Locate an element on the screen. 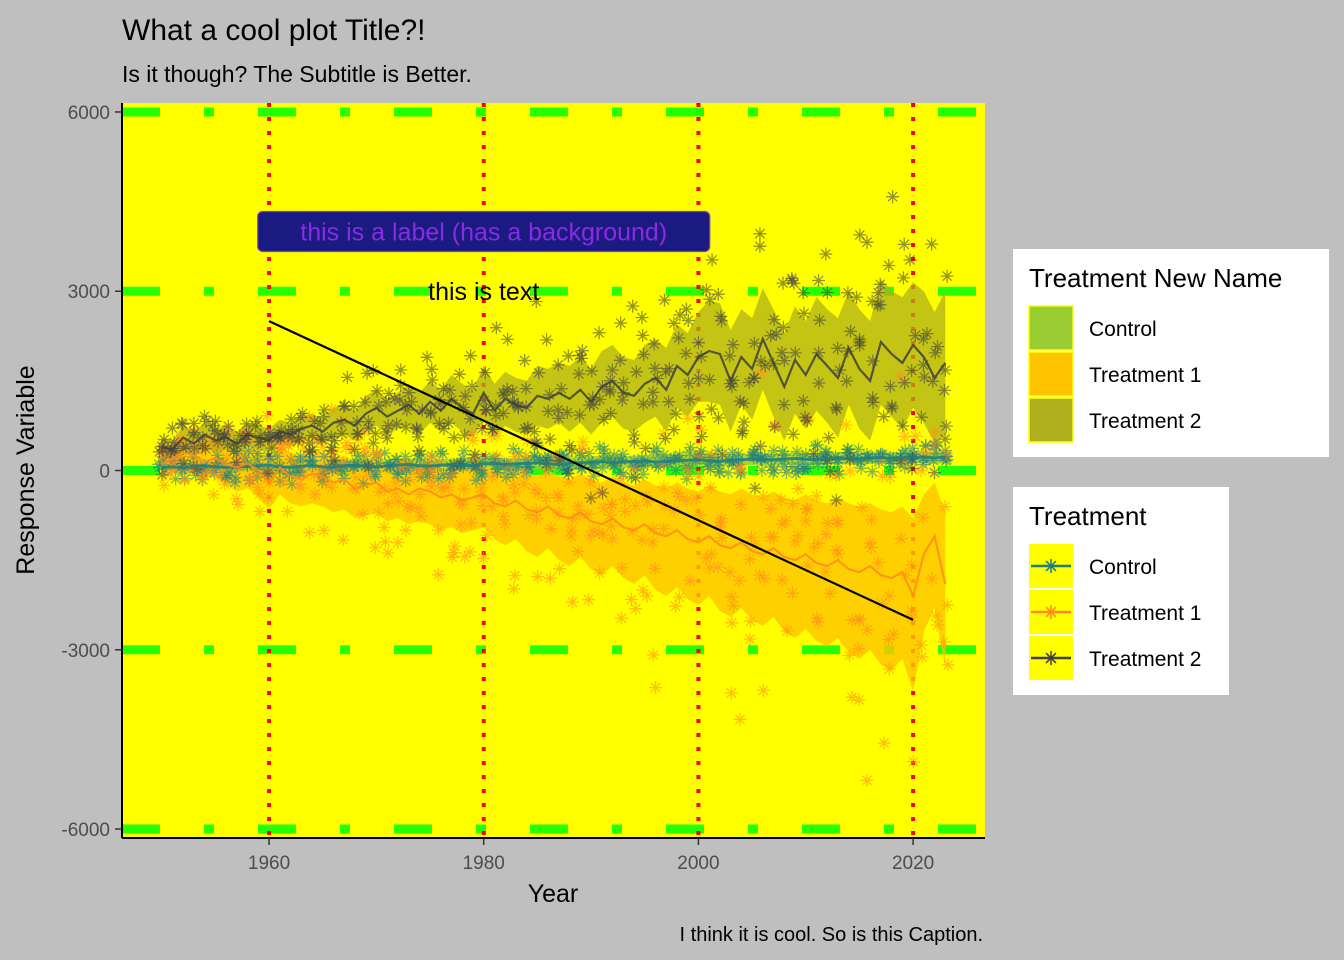 The image size is (1344, 960). legend-key is located at coordinates (1051, 328).